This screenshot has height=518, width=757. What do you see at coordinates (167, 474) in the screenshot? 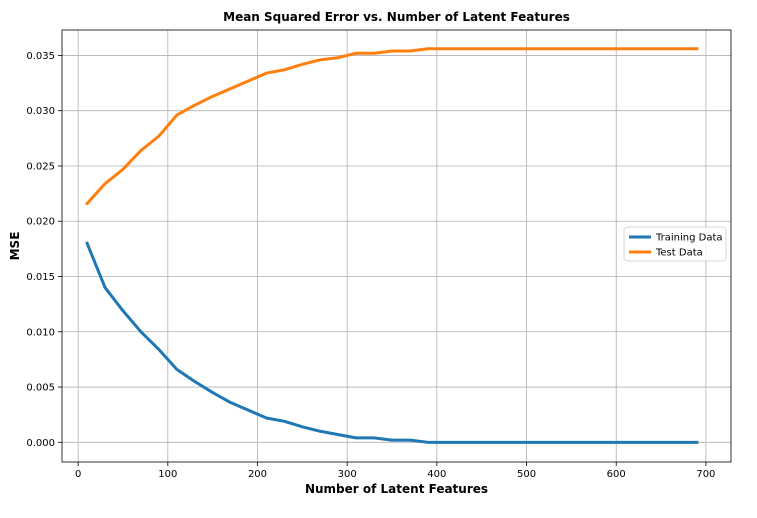
I see `x-tick-label: 100` at bounding box center [167, 474].